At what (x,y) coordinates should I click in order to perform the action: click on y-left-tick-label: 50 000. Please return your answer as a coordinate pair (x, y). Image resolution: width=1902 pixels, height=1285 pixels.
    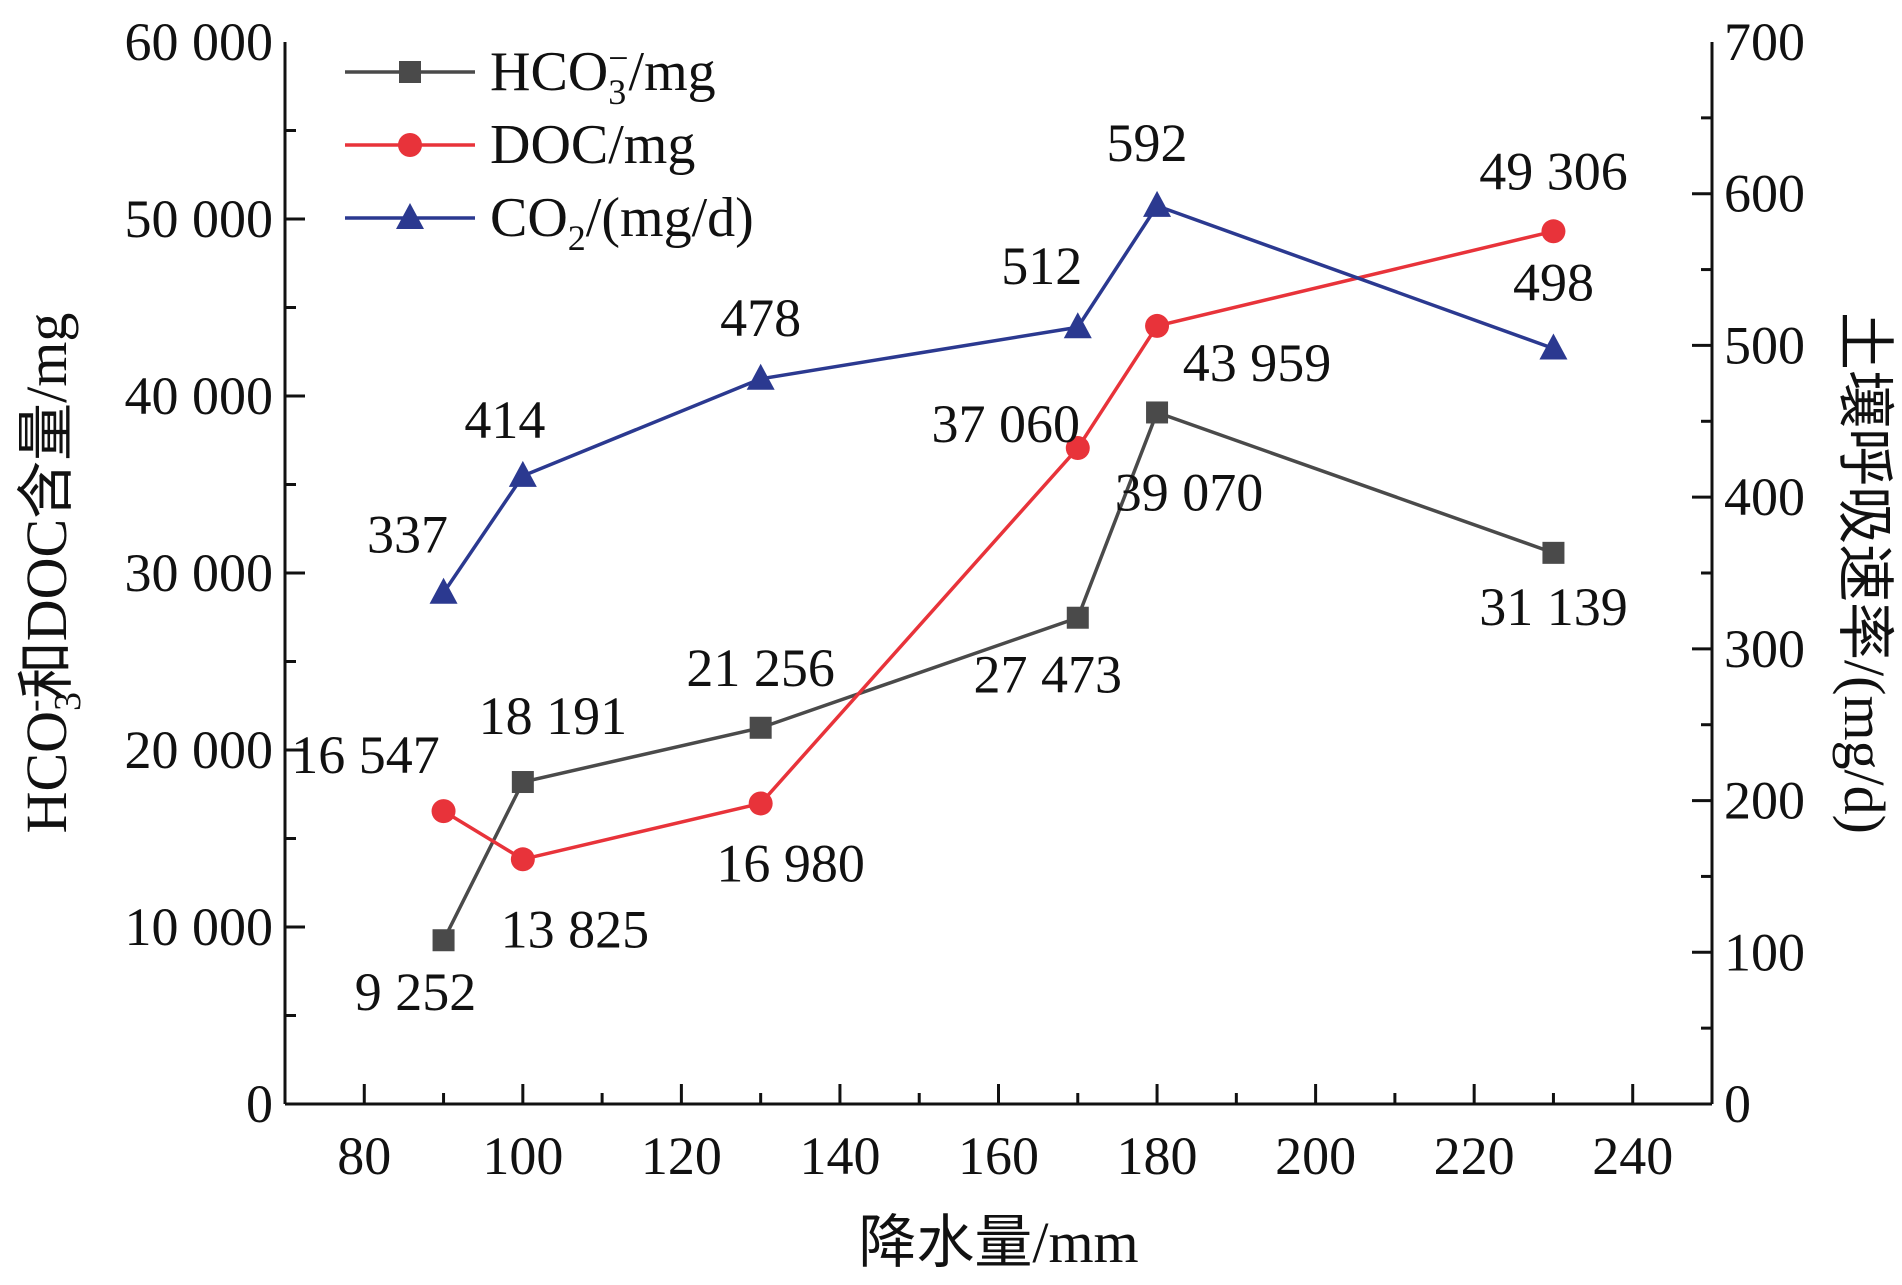
    Looking at the image, I should click on (199, 219).